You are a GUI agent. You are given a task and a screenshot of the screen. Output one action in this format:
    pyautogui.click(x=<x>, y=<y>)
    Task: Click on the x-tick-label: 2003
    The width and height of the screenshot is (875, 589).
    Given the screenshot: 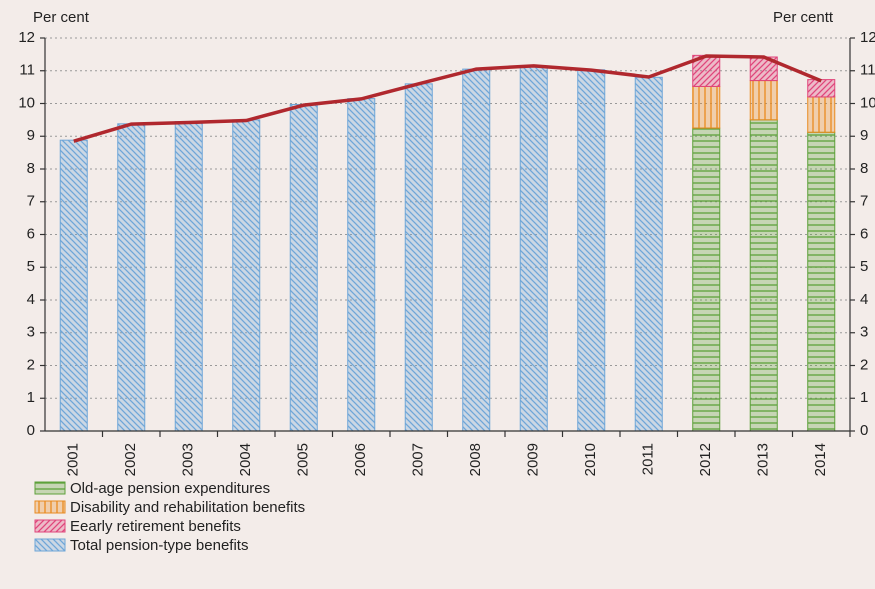 What is the action you would take?
    pyautogui.click(x=188, y=459)
    